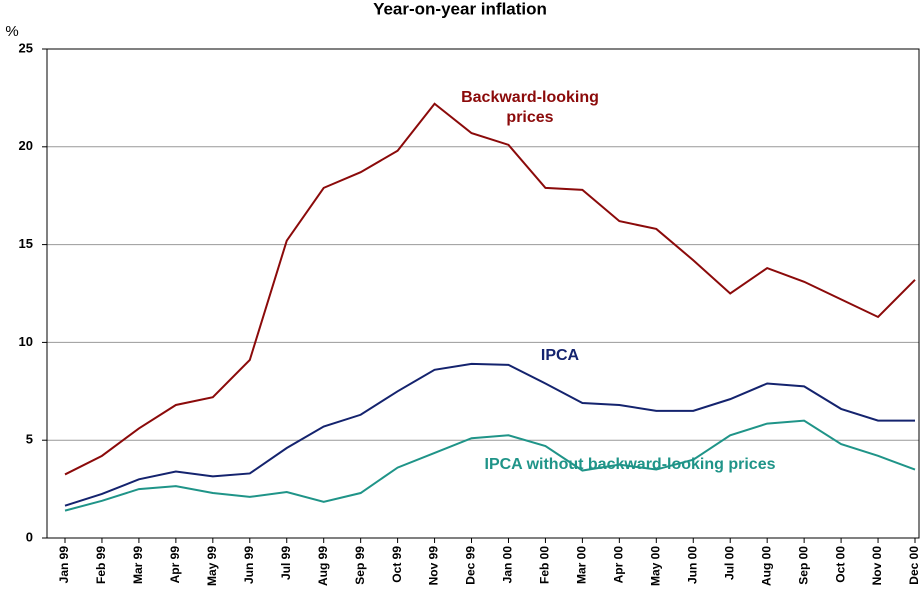 The width and height of the screenshot is (920, 600). What do you see at coordinates (766, 566) in the screenshot?
I see `x-tick-label: Aug 00` at bounding box center [766, 566].